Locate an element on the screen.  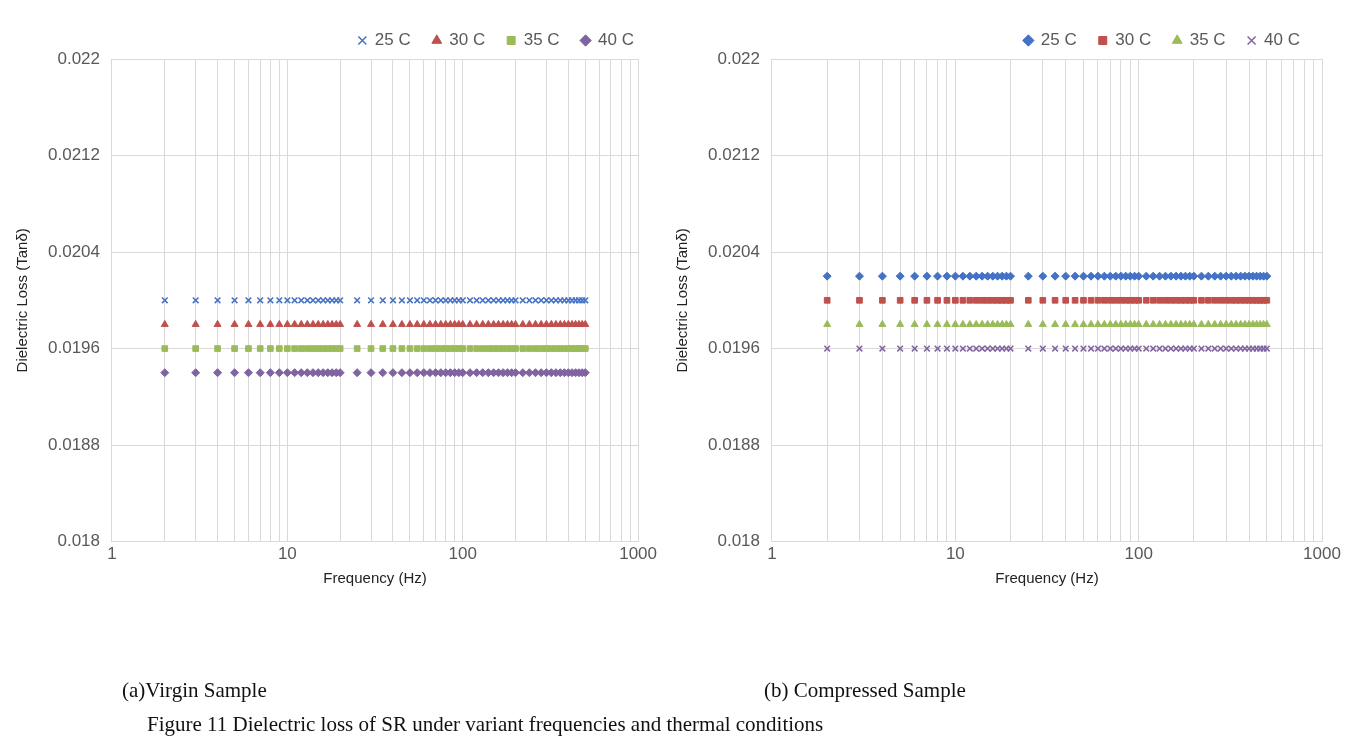
text: (b) Compressed Sample is located at coordinates (865, 690).